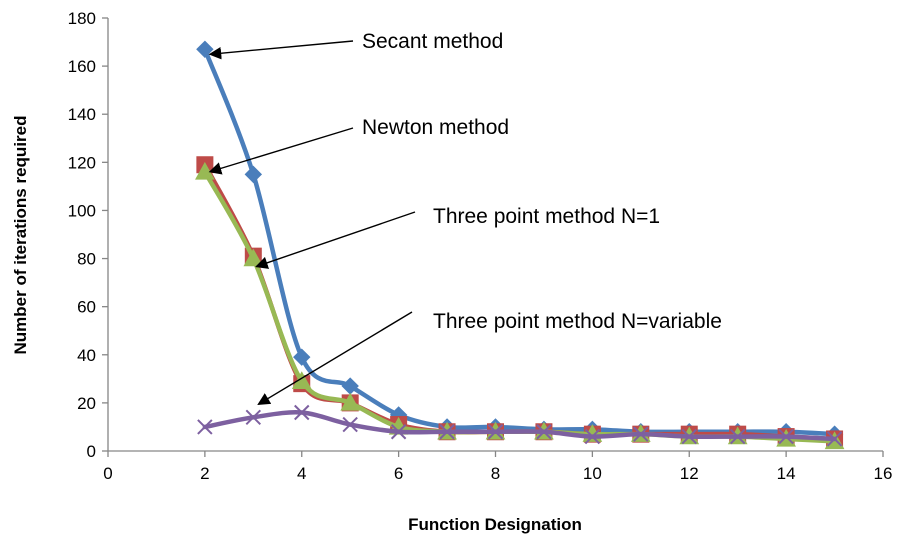 The height and width of the screenshot is (540, 906). Describe the element at coordinates (301, 473) in the screenshot. I see `x-tick-label: 4` at that location.